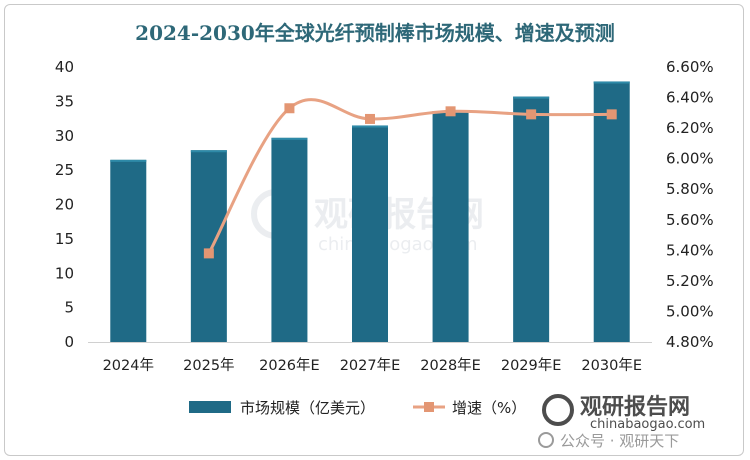 This screenshot has height=460, width=750. Describe the element at coordinates (619, 441) in the screenshot. I see `watermark-wechat: 公众号 · 观研天下` at that location.